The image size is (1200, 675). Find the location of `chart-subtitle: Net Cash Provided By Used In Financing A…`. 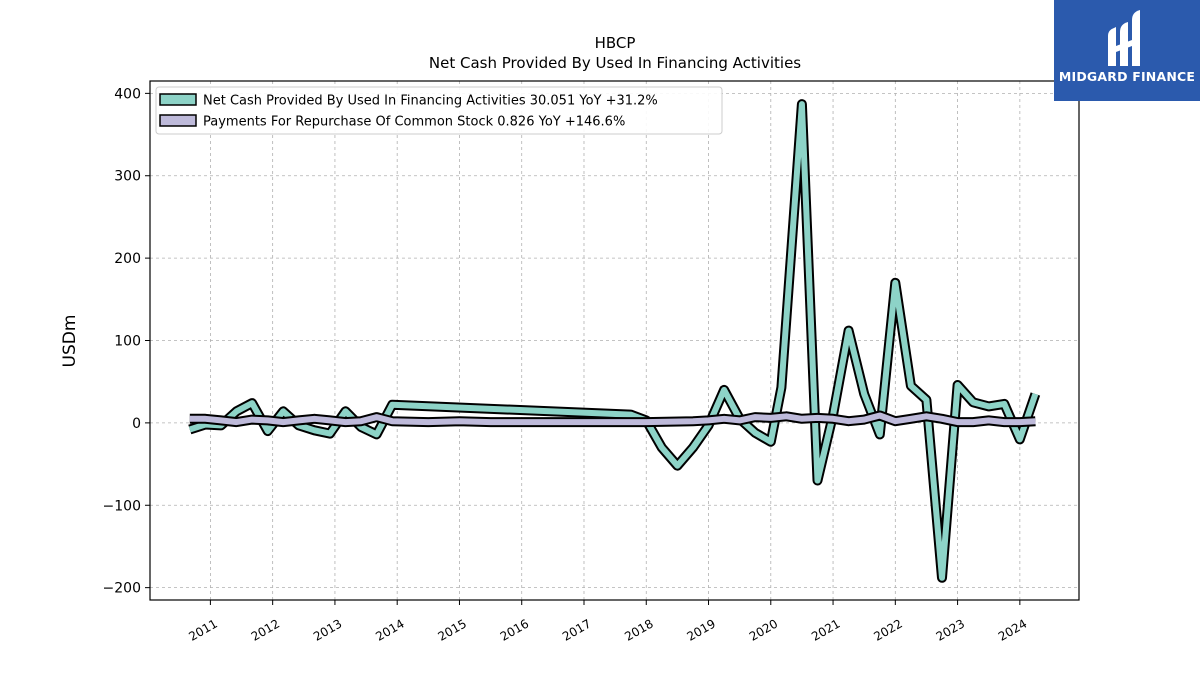

chart-subtitle: Net Cash Provided By Used In Financing A… is located at coordinates (615, 63).